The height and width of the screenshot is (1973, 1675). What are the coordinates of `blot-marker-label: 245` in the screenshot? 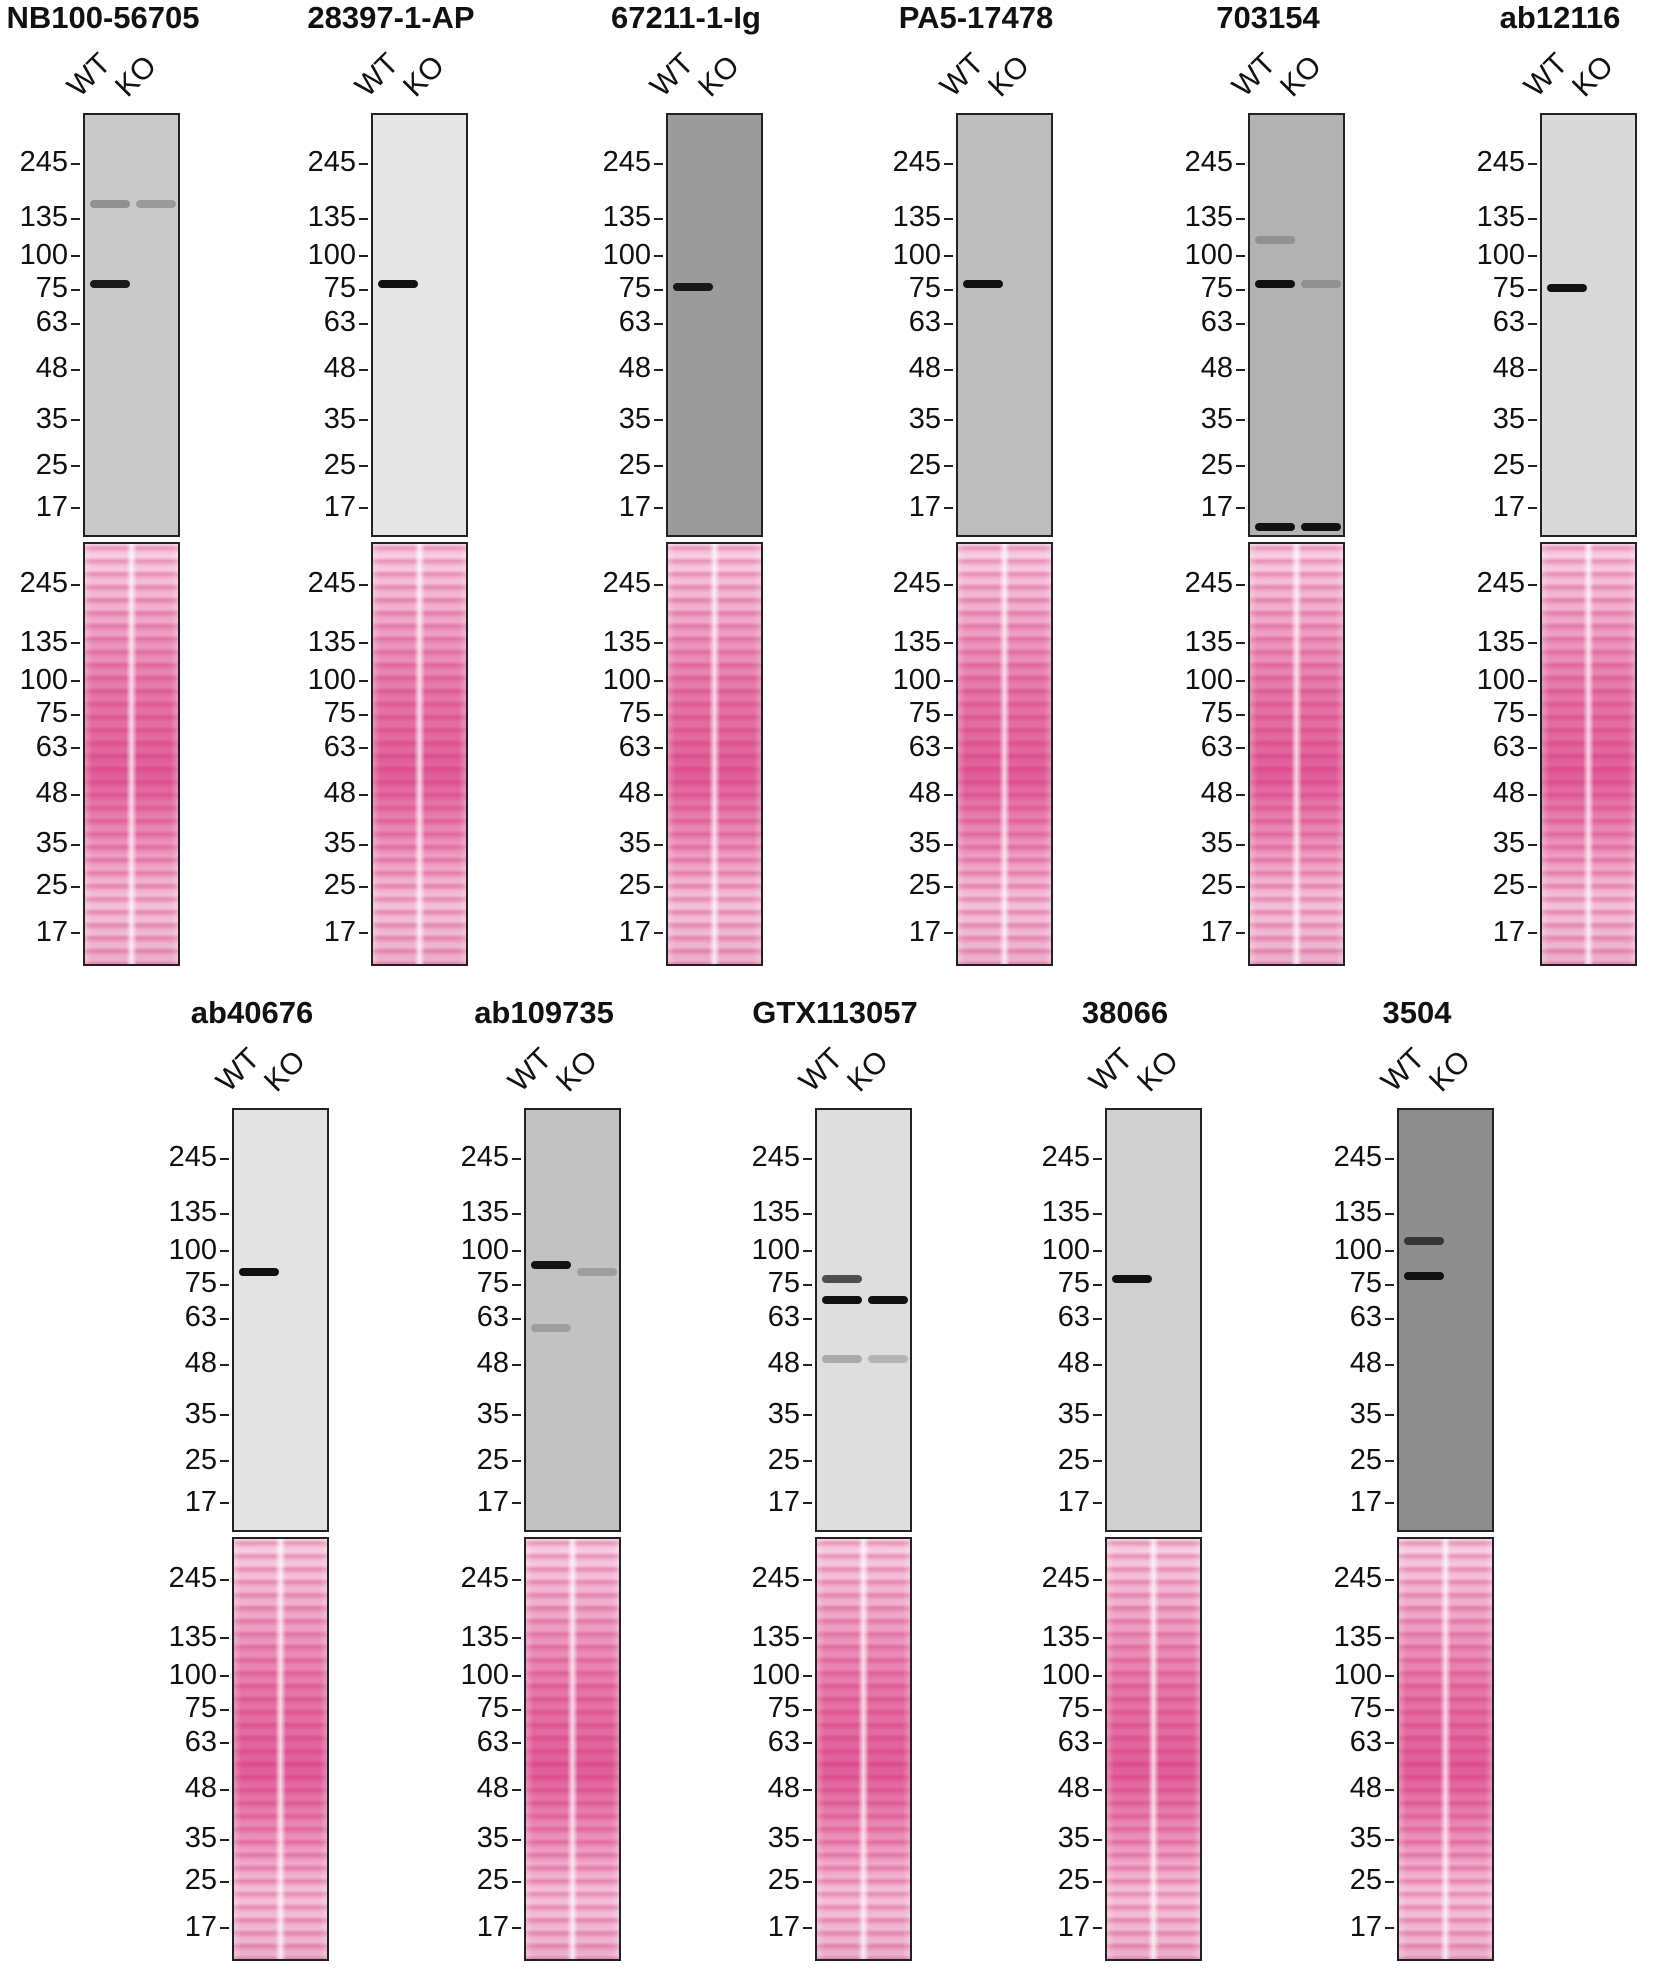 It's located at (617, 162).